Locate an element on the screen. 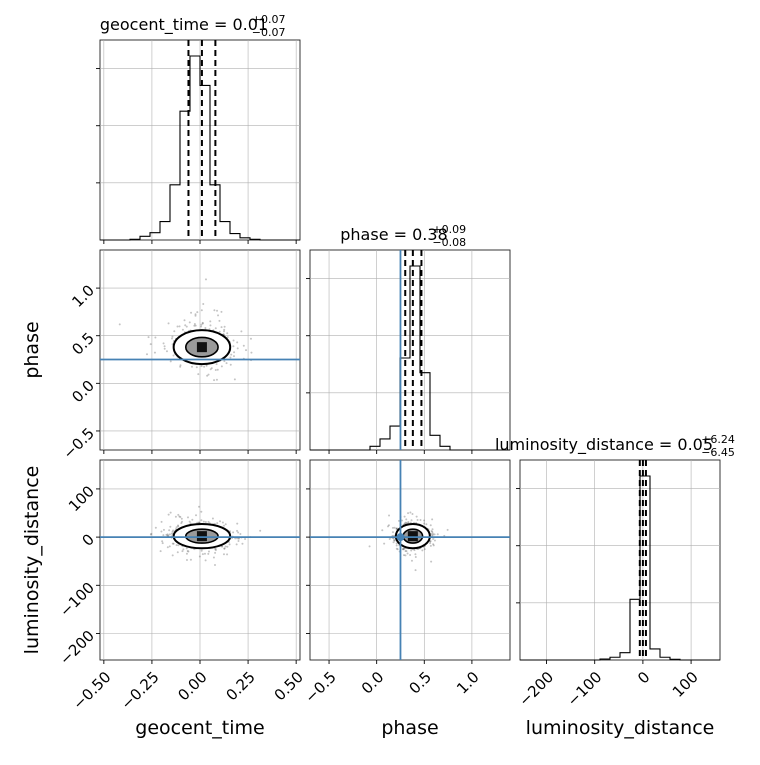 The image size is (760, 765). x-tick-label: 0.50 is located at coordinates (289, 686).